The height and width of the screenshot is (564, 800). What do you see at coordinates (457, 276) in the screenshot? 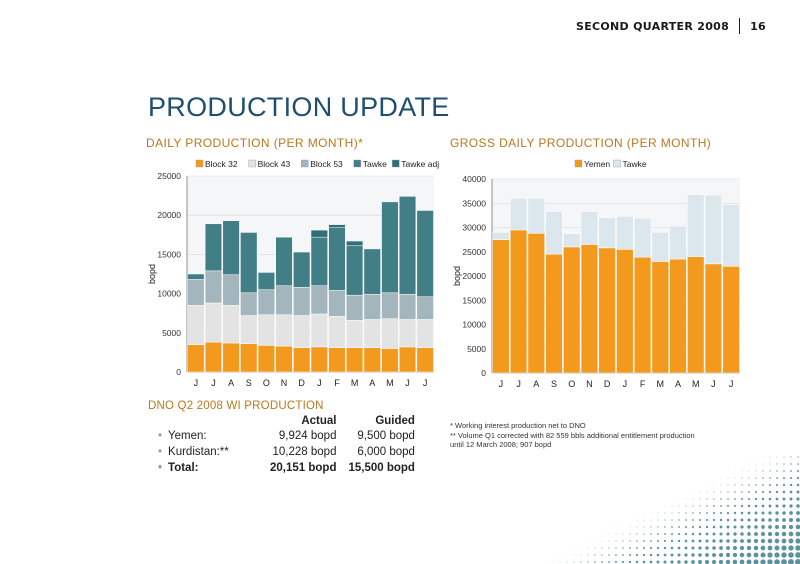
I see `y-axis-label: bopd` at bounding box center [457, 276].